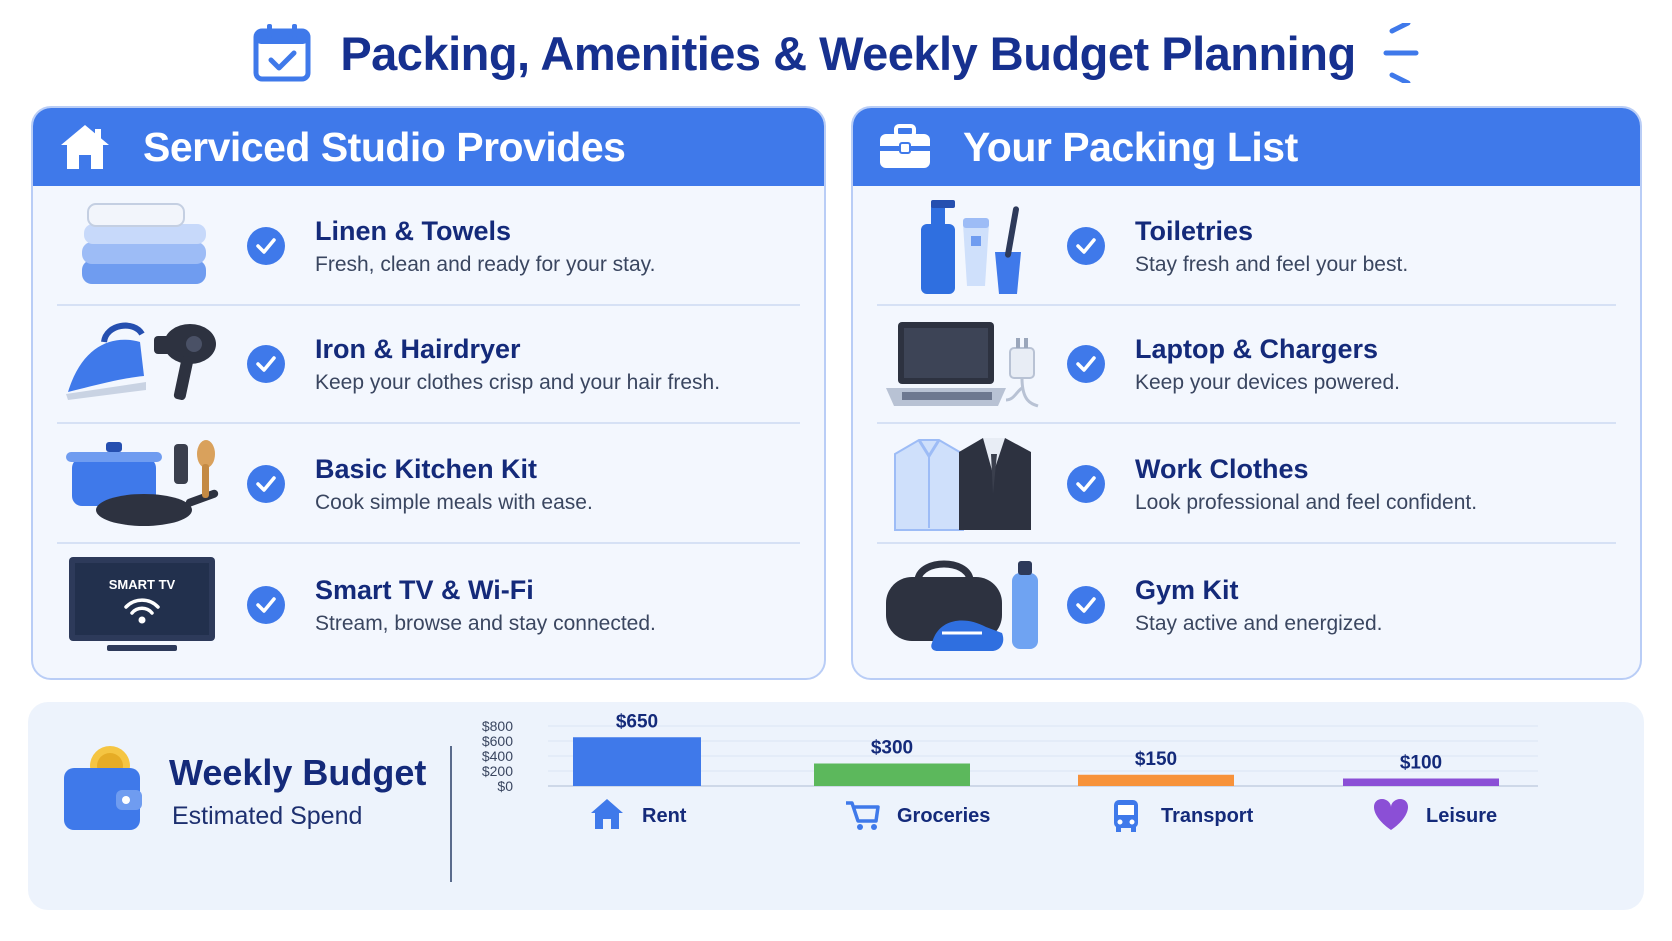 Image resolution: width=1672 pixels, height=941 pixels. Describe the element at coordinates (1259, 623) in the screenshot. I see `item-description: Stay active and energized.` at that location.